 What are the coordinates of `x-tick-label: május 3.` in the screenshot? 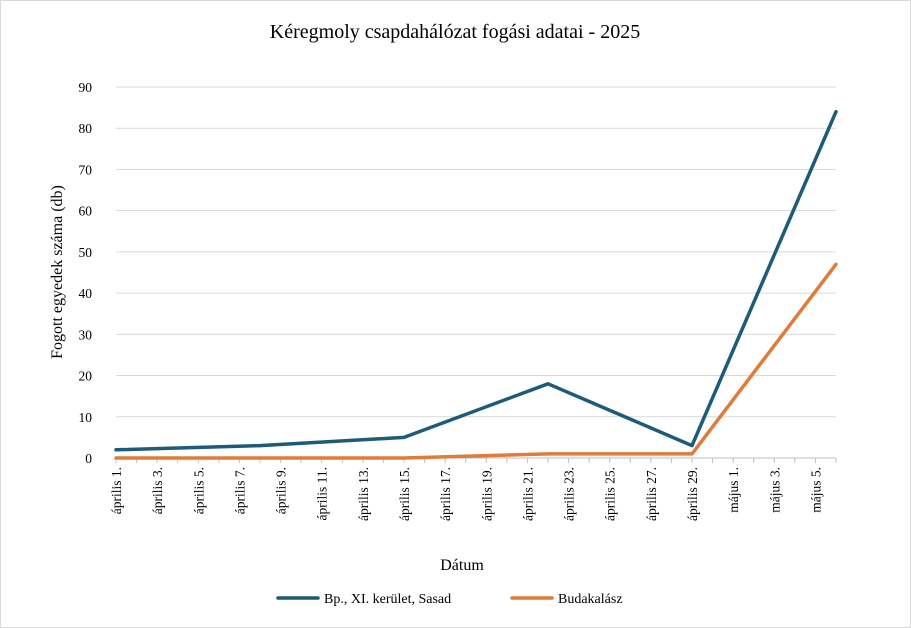 It's located at (774, 490).